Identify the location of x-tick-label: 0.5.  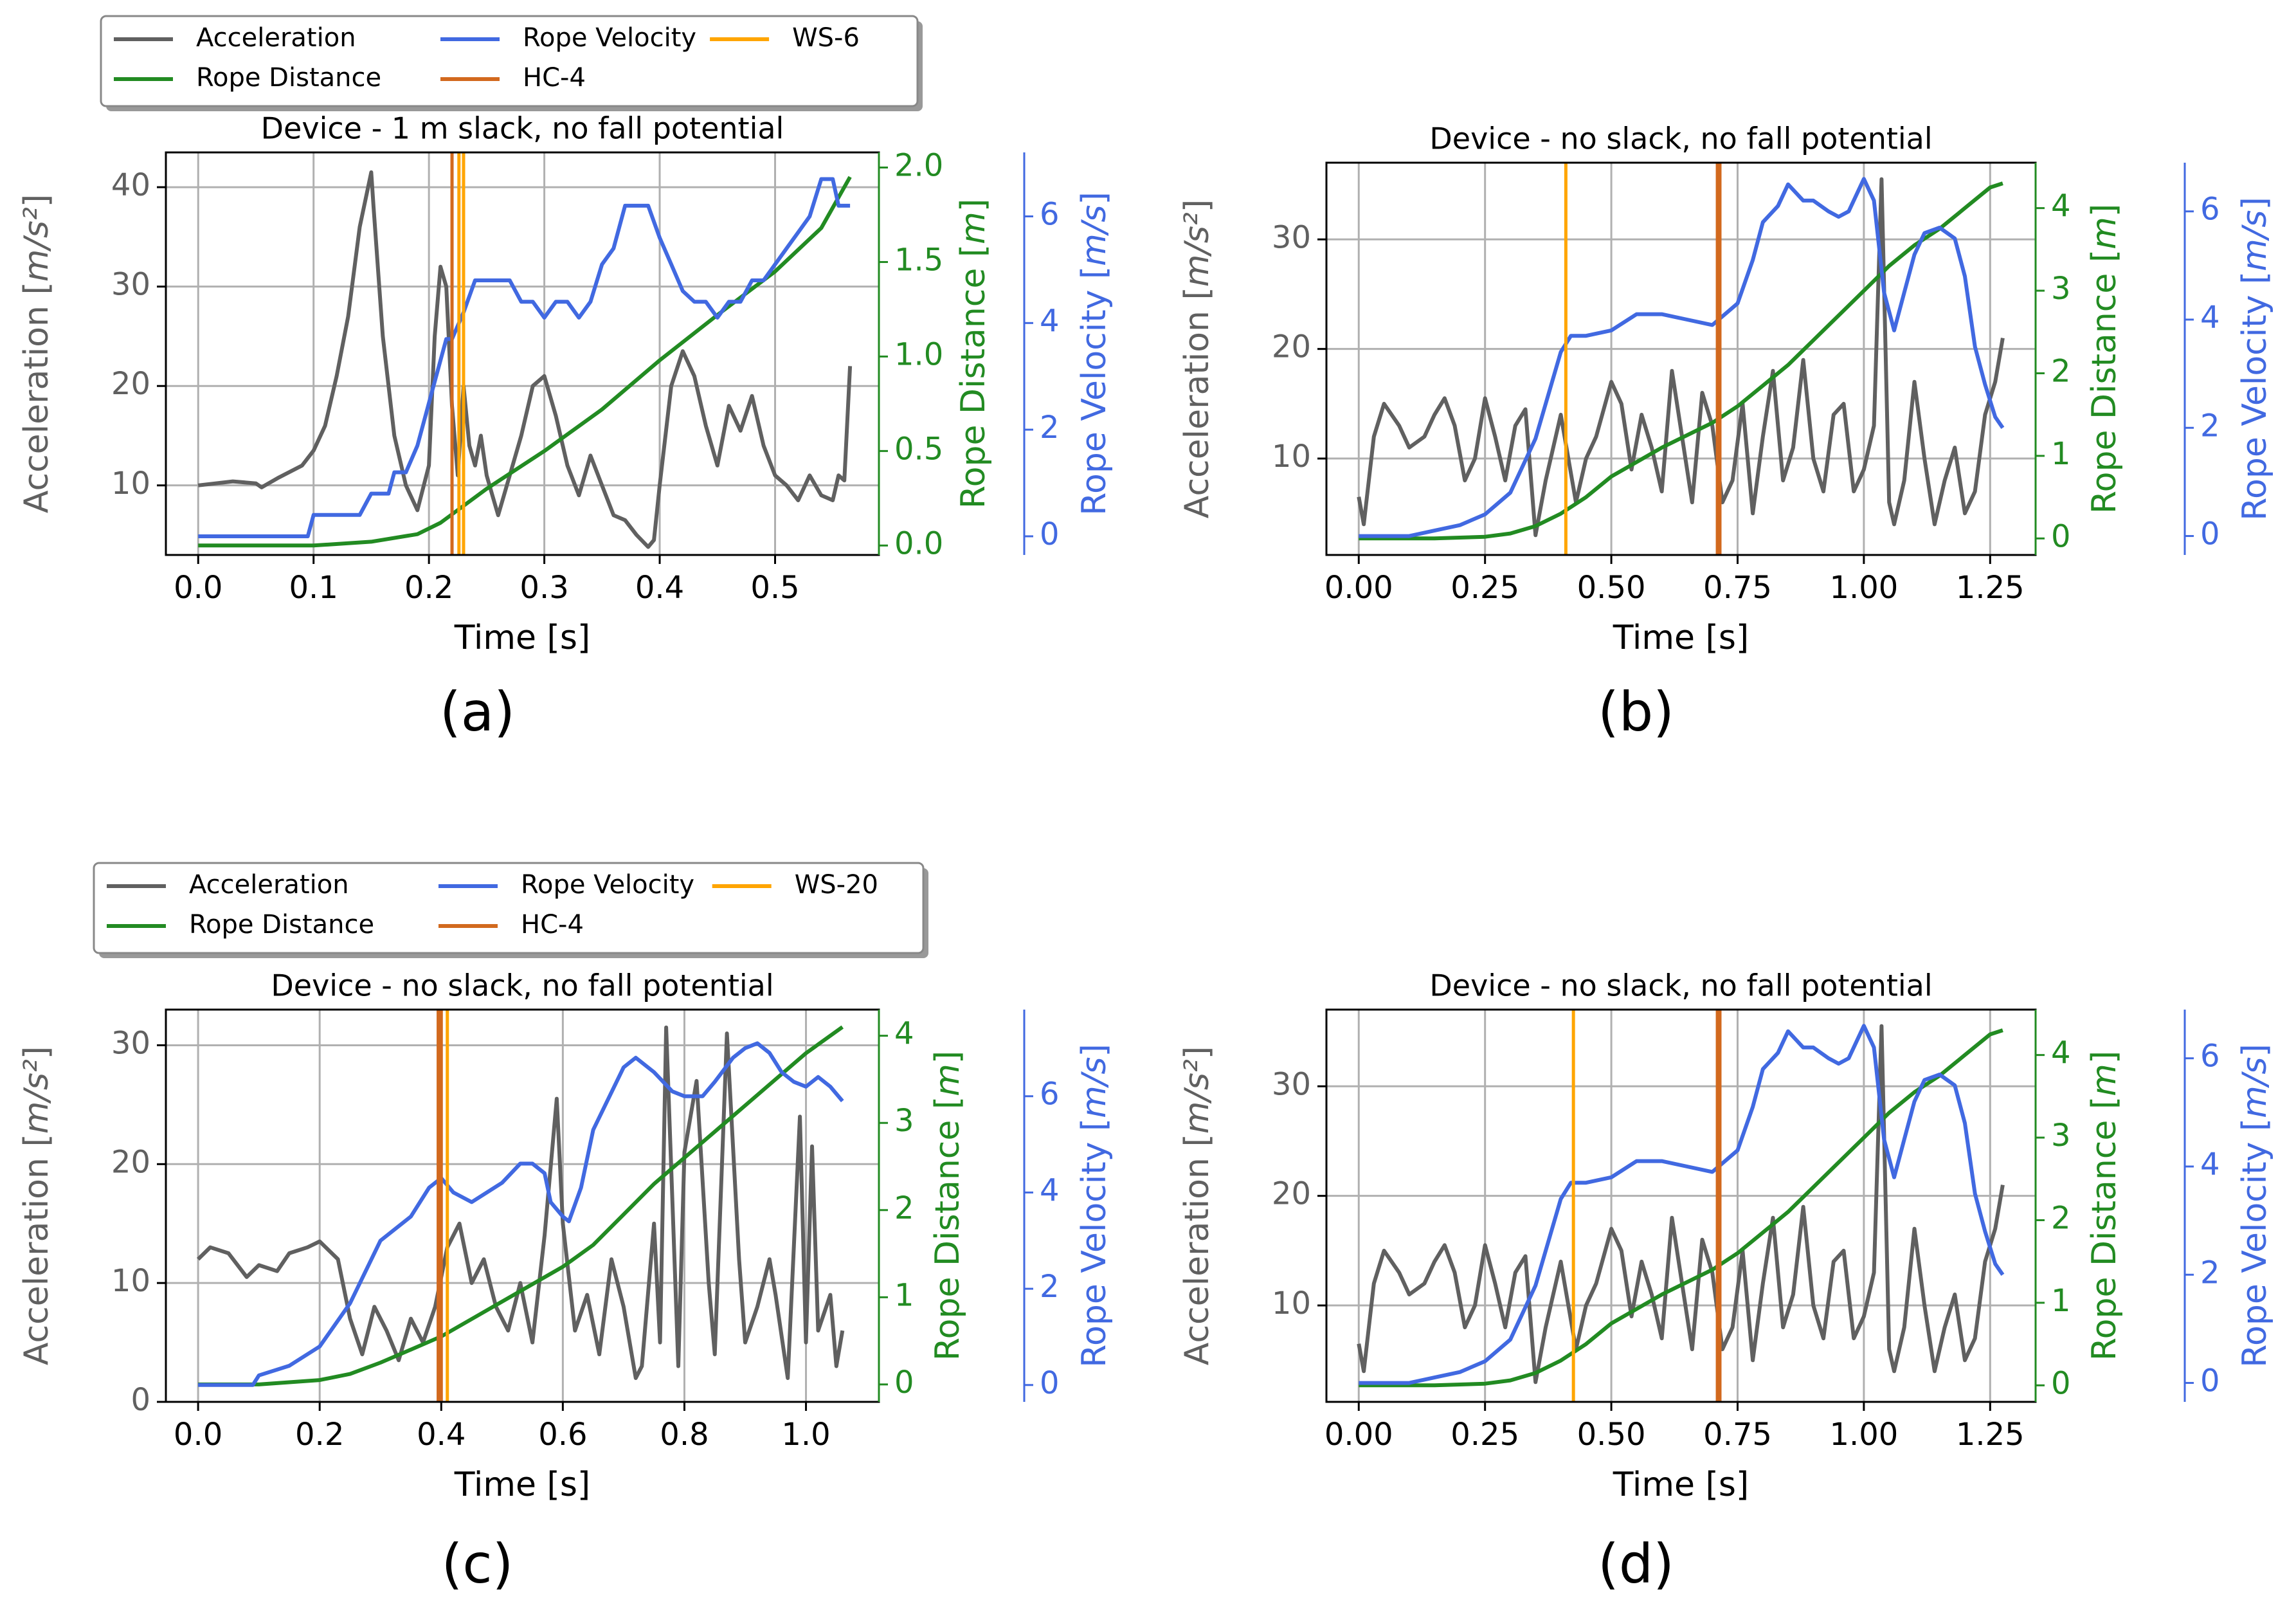
(774, 588).